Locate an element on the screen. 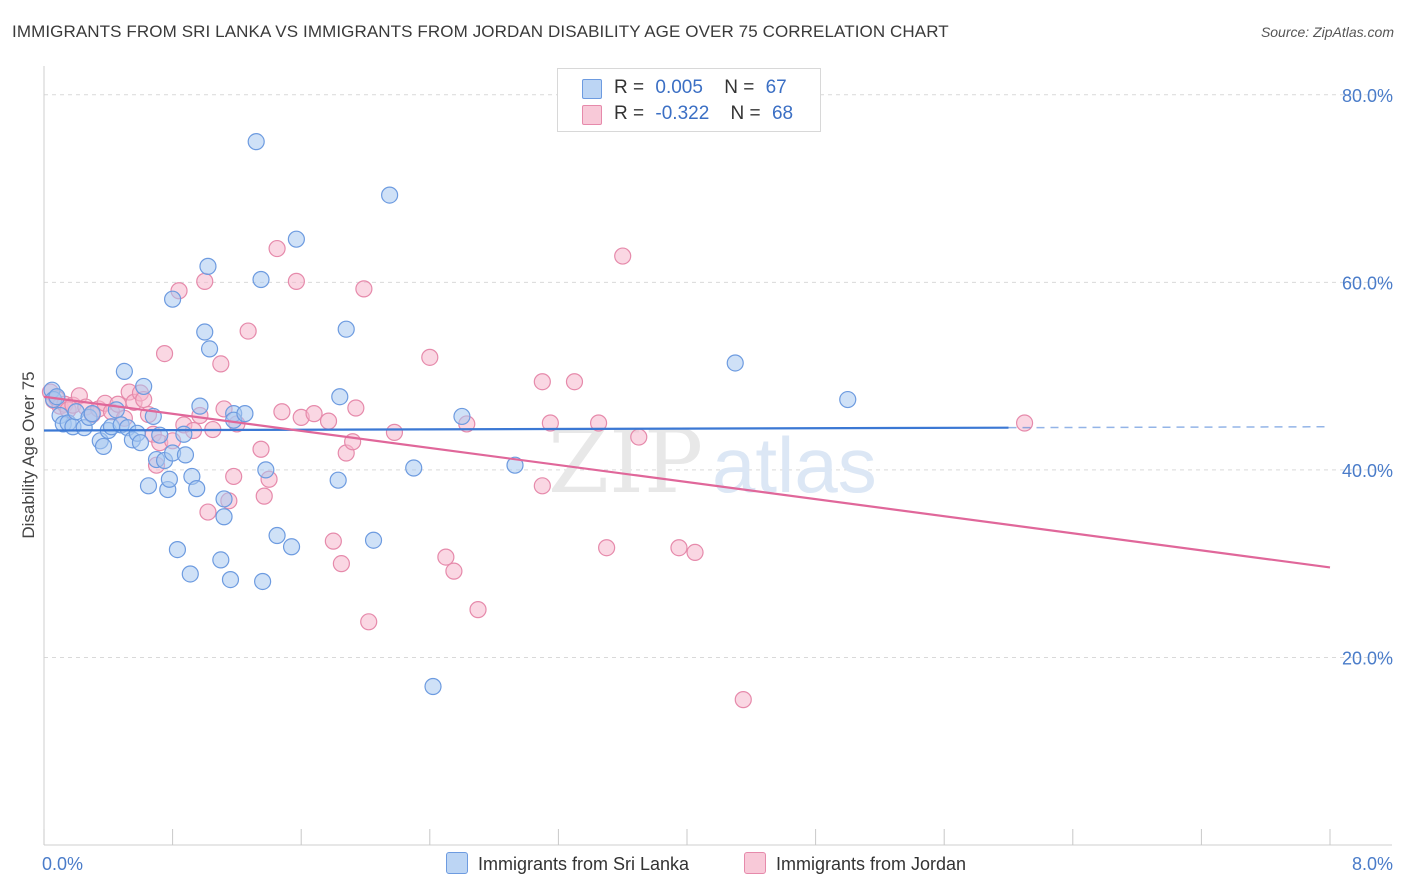 This screenshot has width=1406, height=892. watermark-atlas: atlas is located at coordinates (794, 465).